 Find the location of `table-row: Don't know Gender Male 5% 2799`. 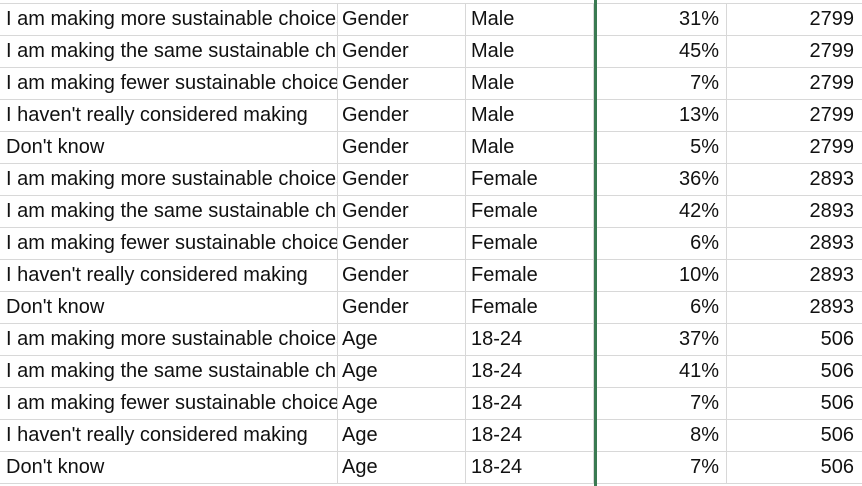

table-row: Don't know Gender Male 5% 2799 is located at coordinates (431, 148).